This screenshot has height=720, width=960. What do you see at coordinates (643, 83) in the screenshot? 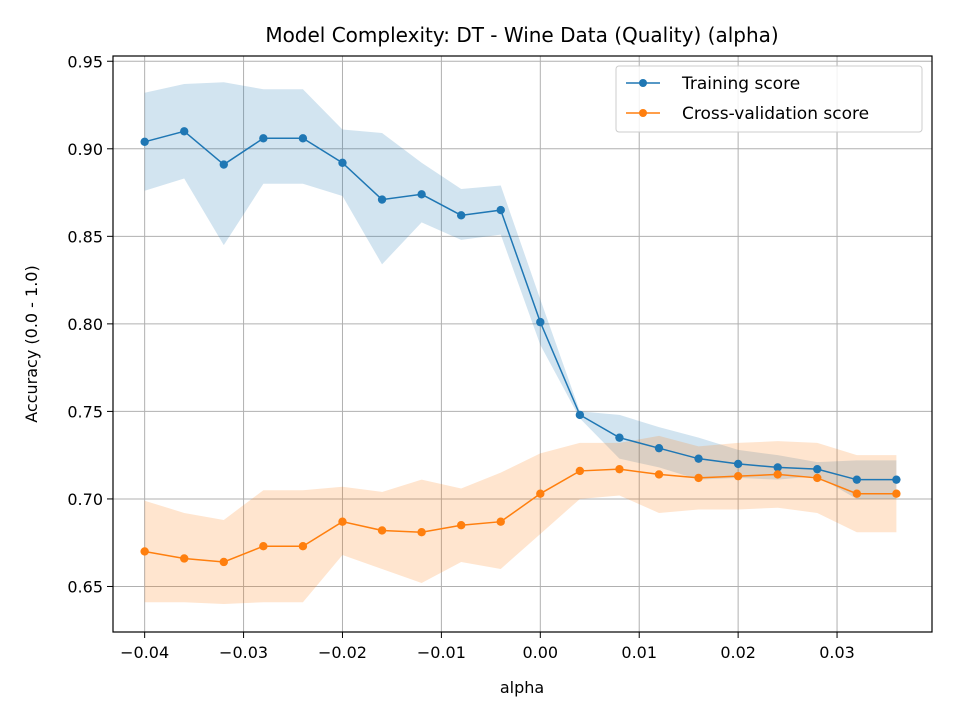
I see `legend-marker-training` at bounding box center [643, 83].